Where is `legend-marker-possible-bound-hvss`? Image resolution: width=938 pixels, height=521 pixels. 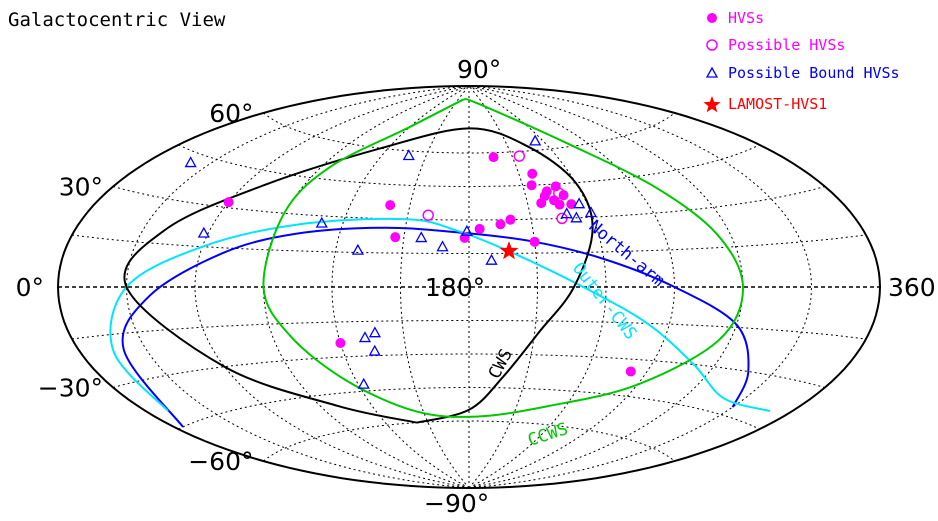
legend-marker-possible-bound-hvss is located at coordinates (712, 72).